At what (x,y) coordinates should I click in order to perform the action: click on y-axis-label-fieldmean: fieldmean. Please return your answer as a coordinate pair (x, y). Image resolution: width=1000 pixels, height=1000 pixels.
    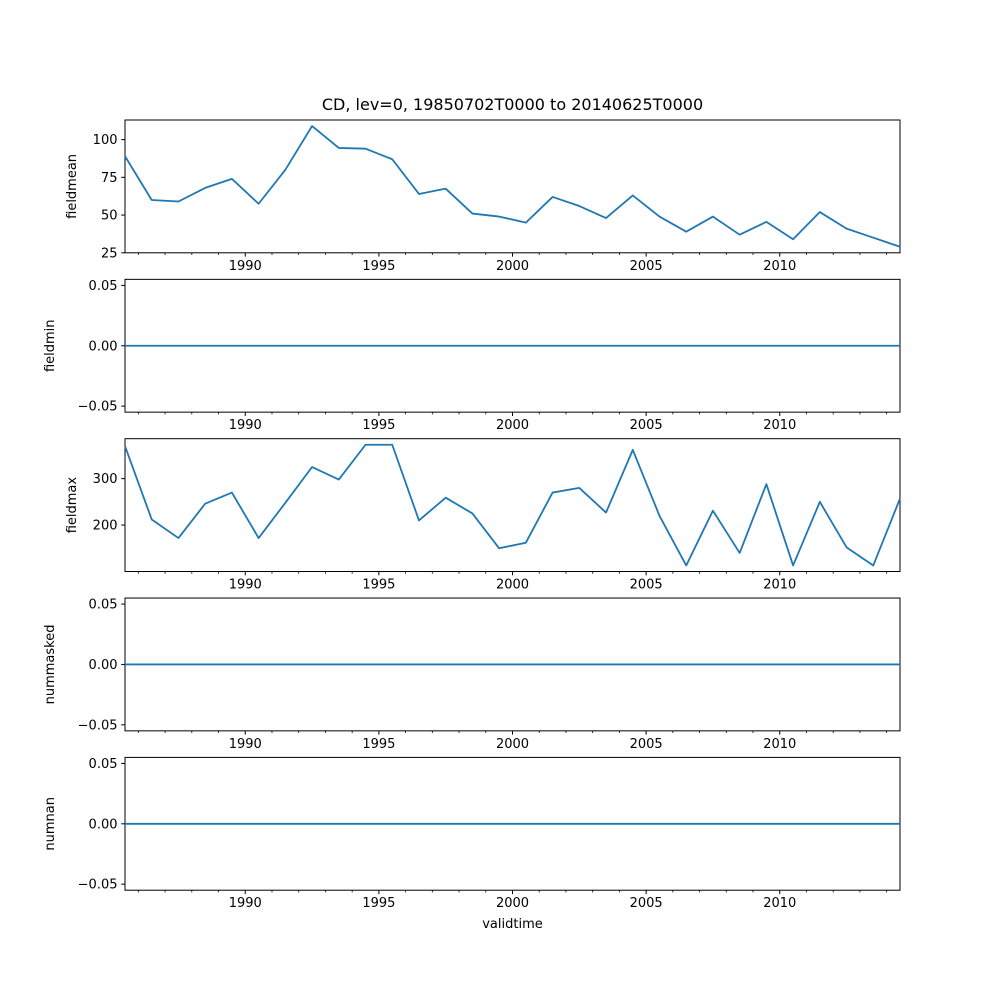
    Looking at the image, I should click on (72, 186).